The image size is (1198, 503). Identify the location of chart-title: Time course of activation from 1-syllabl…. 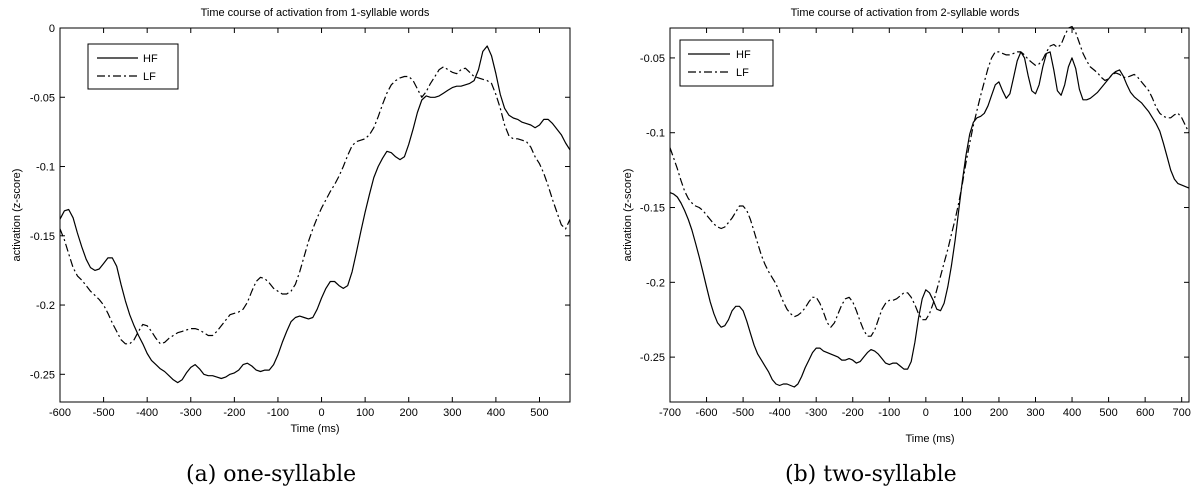
(315, 13).